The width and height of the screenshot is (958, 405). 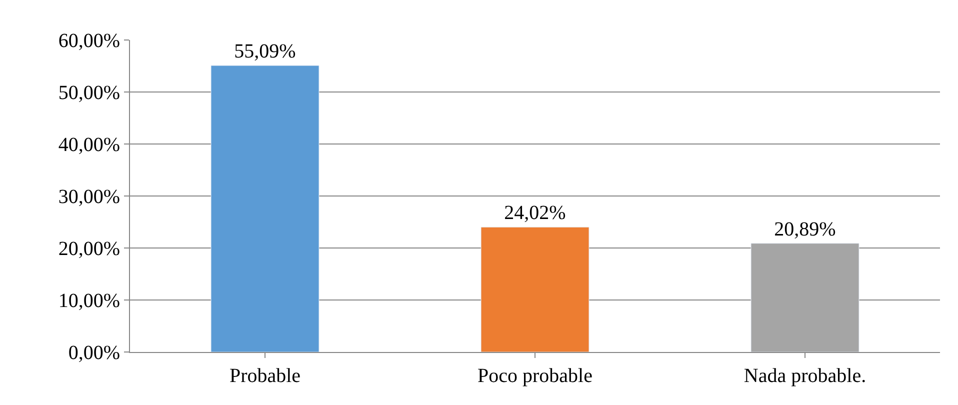 What do you see at coordinates (89, 145) in the screenshot?
I see `y-tick-label: 40,00%` at bounding box center [89, 145].